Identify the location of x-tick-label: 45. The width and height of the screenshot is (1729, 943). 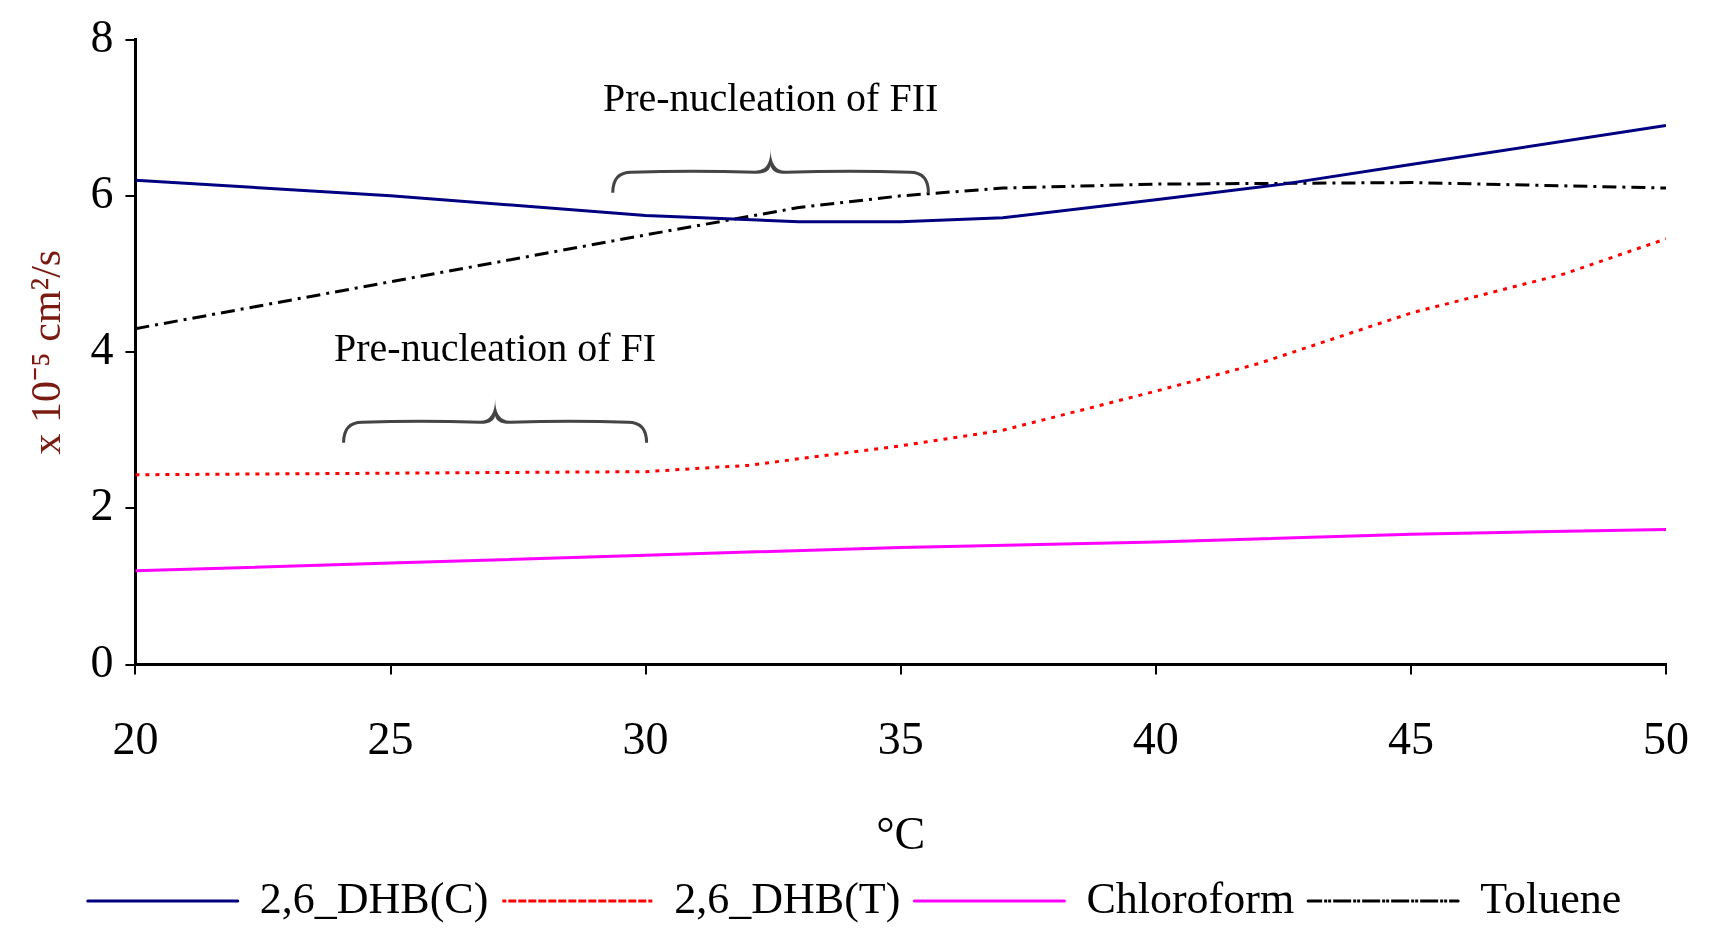
(1410, 739).